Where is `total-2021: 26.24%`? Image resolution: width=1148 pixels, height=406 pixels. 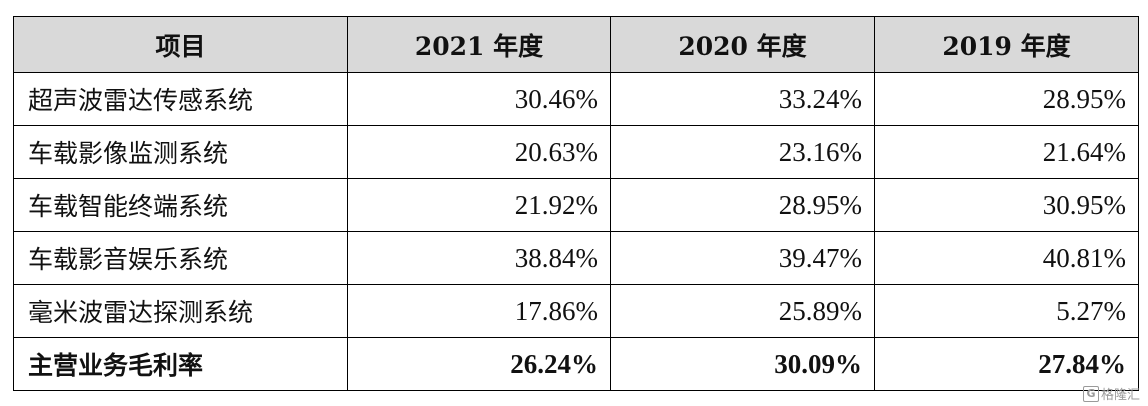 total-2021: 26.24% is located at coordinates (479, 364).